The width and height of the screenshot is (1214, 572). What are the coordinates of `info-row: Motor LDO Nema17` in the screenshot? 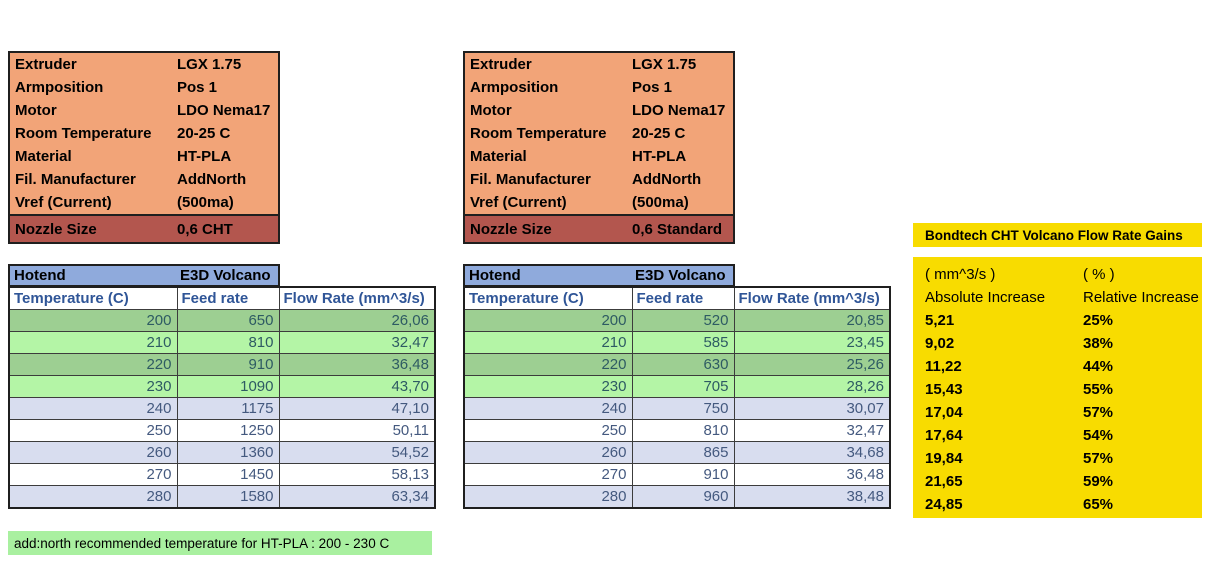 It's located at (144, 110).